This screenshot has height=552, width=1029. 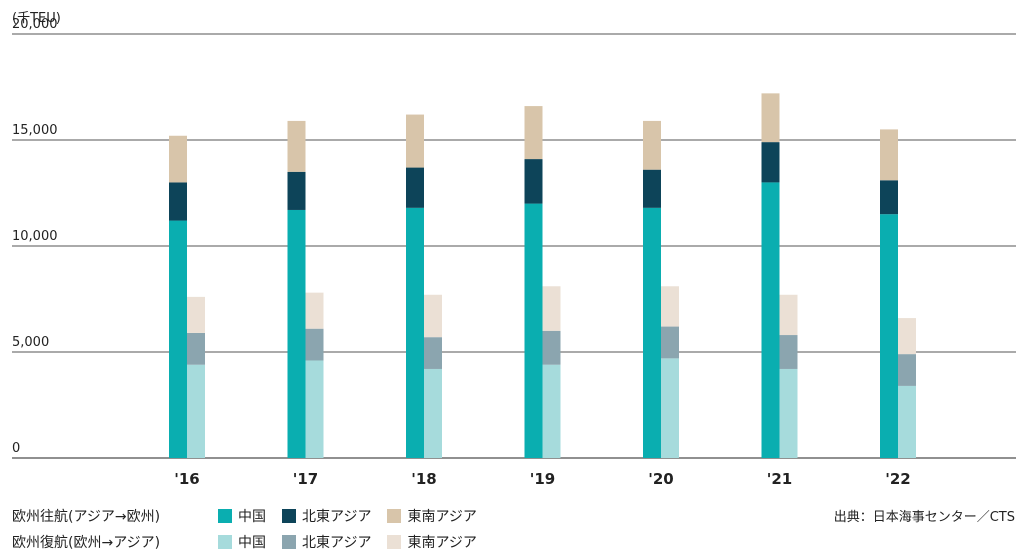 I want to click on x-tick-label: '21, so click(x=779, y=479).